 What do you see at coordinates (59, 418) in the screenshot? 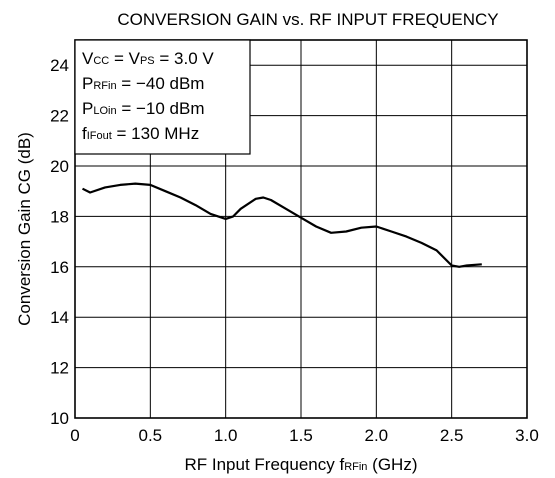
I see `y-tick-label: 10` at bounding box center [59, 418].